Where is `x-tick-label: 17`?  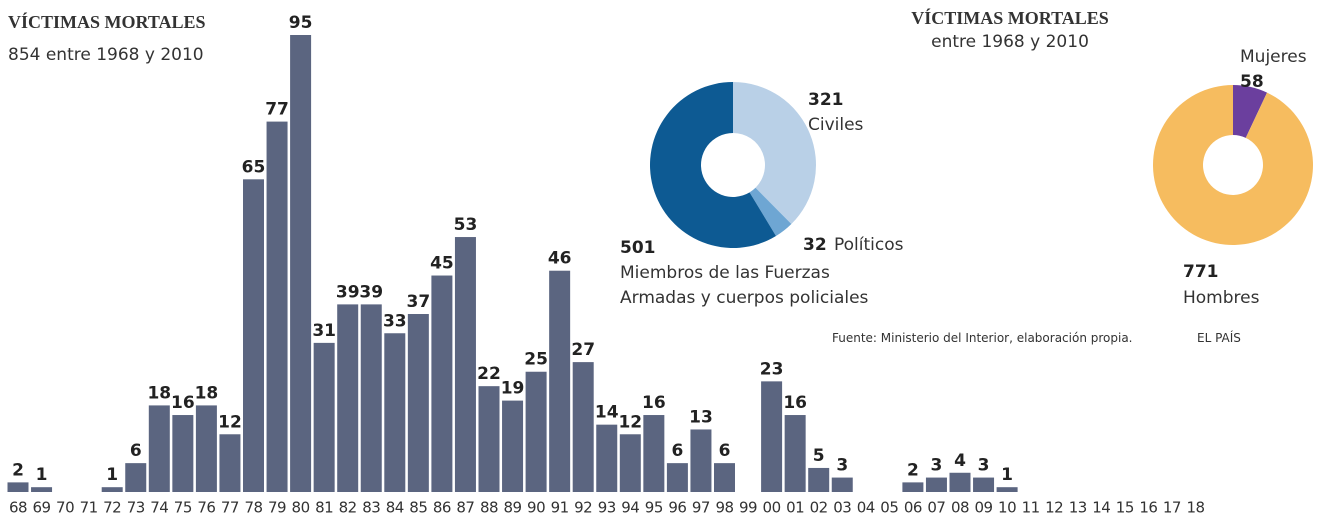 x-tick-label: 17 is located at coordinates (1172, 508).